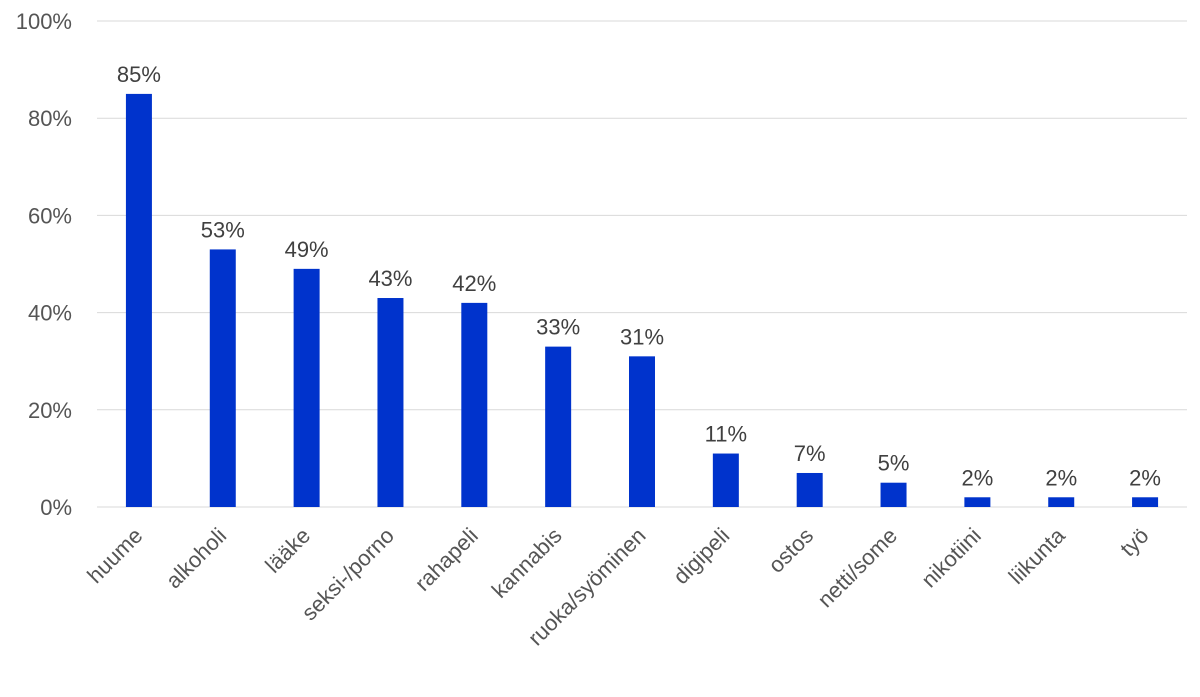 This screenshot has height=697, width=1200. Describe the element at coordinates (56, 507) in the screenshot. I see `y-tick-label: 0%` at that location.